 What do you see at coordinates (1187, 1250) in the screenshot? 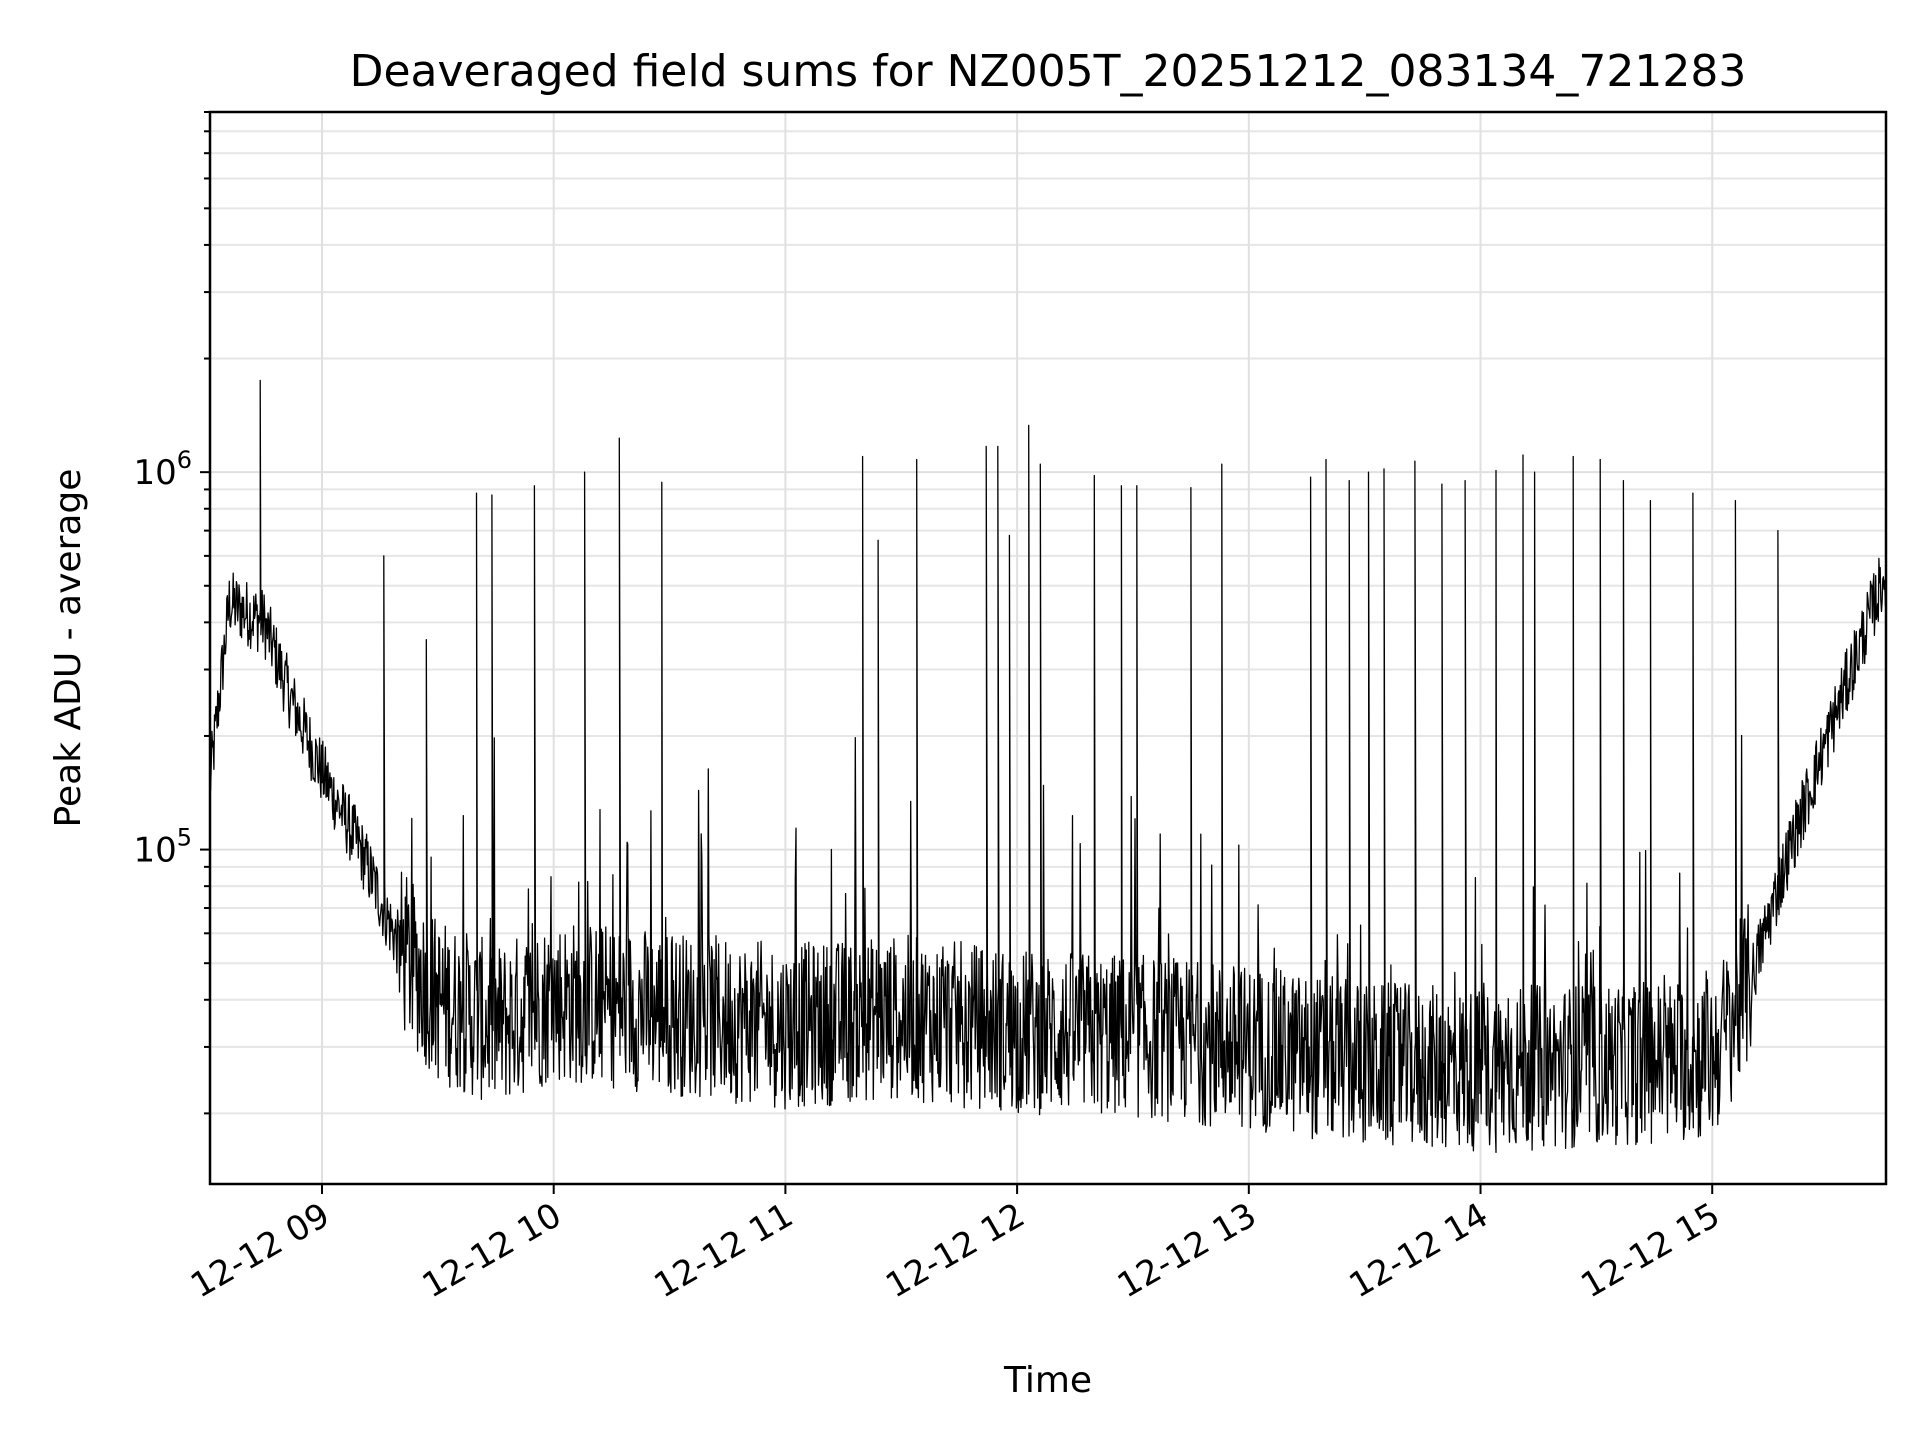
I see `x-tick-label: 12-12 13` at bounding box center [1187, 1250].